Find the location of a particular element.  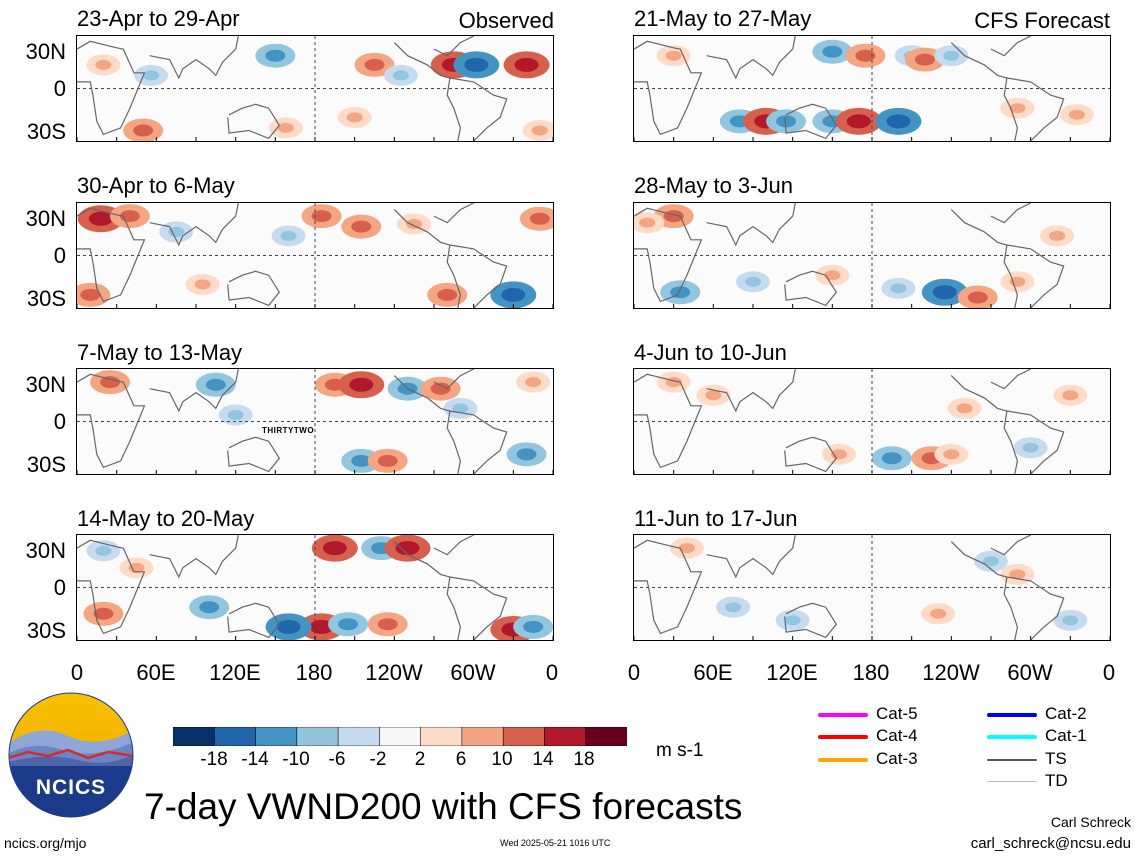

author-email: carl_schreck@ncsu.edu is located at coordinates (1050, 843).